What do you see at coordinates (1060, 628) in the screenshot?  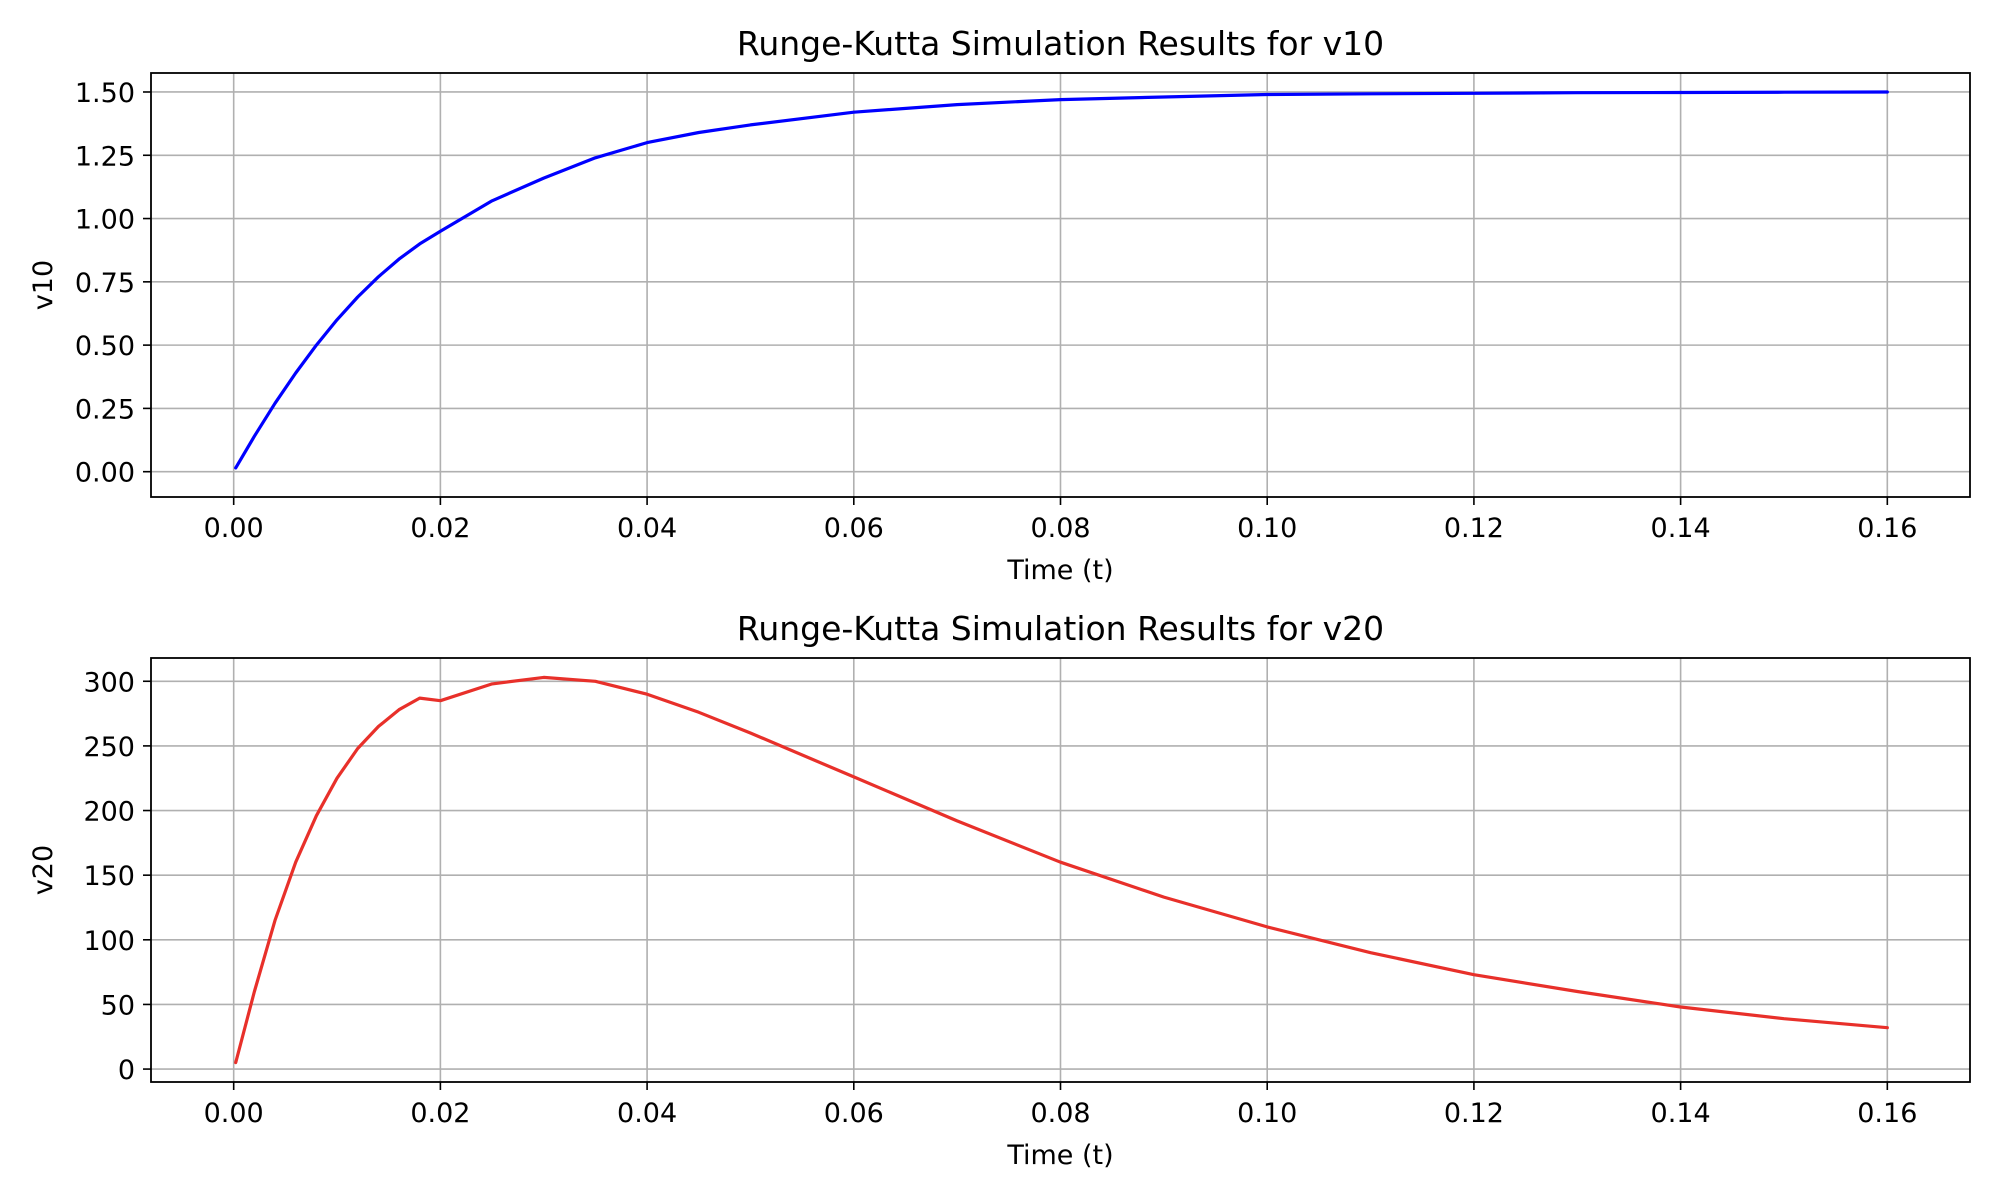 I see `chart-title: Runge-Kutta Simulation Results for v20` at bounding box center [1060, 628].